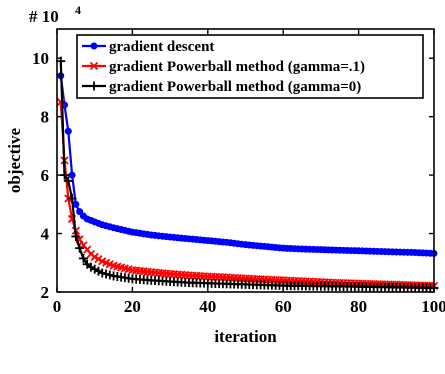 This screenshot has width=445, height=374. Describe the element at coordinates (235, 87) in the screenshot. I see `legend-label: gradient Powerball method (gamma=0)` at that location.